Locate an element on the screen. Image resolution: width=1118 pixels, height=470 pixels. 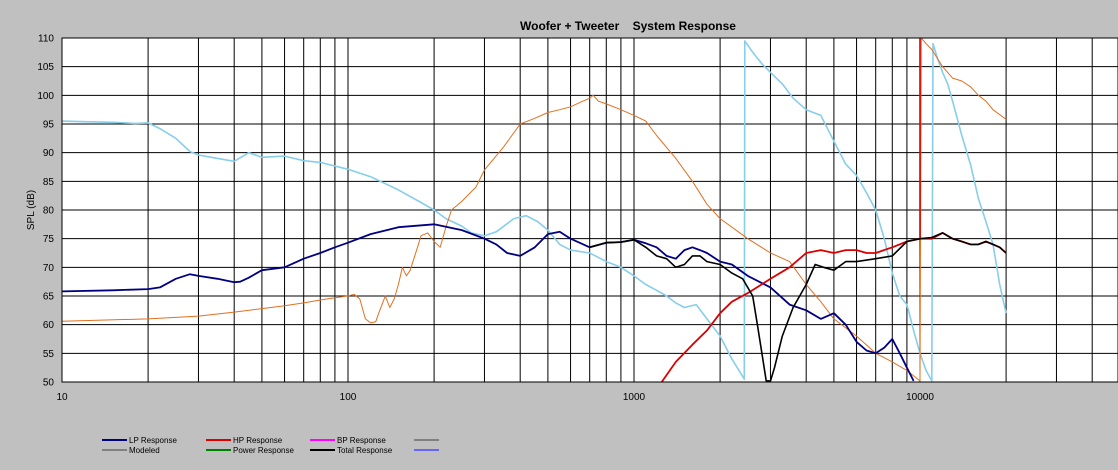
y-tick-label: 75 is located at coordinates (49, 239).